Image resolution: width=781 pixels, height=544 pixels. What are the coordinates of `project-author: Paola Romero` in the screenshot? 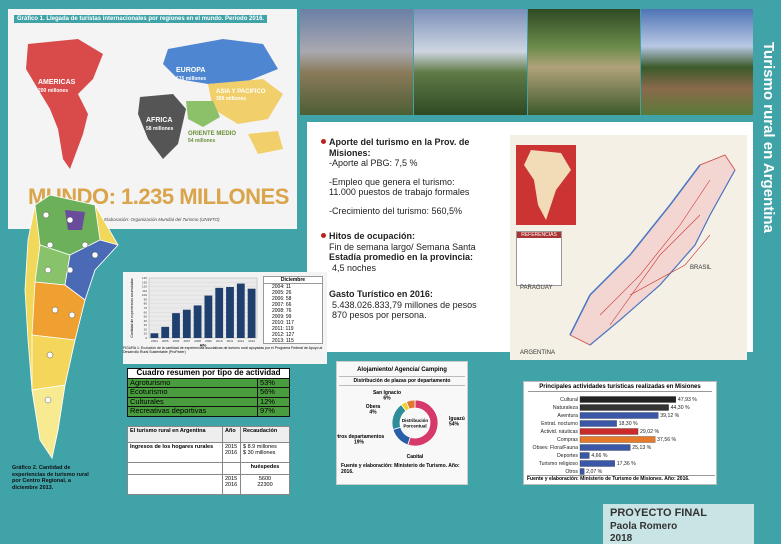 It's located at (644, 526).